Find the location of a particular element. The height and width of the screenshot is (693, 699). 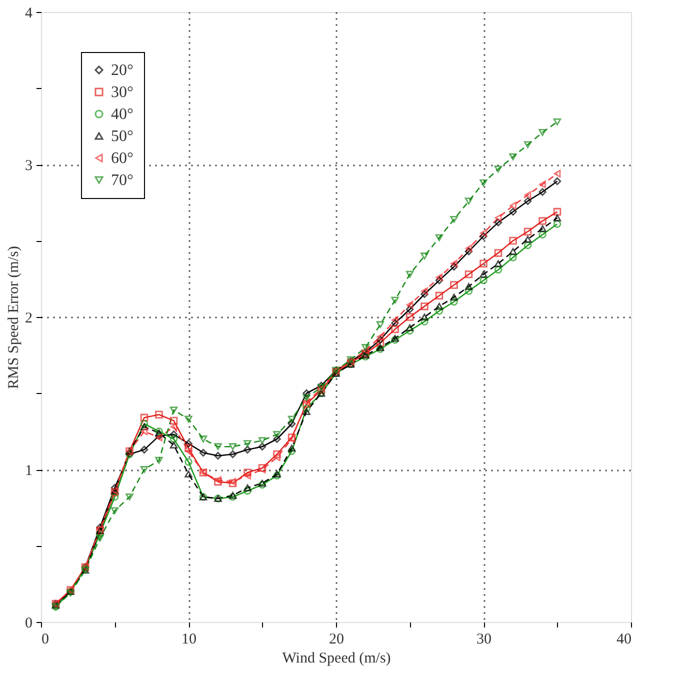

y-tick-label: 1 is located at coordinates (28, 471).